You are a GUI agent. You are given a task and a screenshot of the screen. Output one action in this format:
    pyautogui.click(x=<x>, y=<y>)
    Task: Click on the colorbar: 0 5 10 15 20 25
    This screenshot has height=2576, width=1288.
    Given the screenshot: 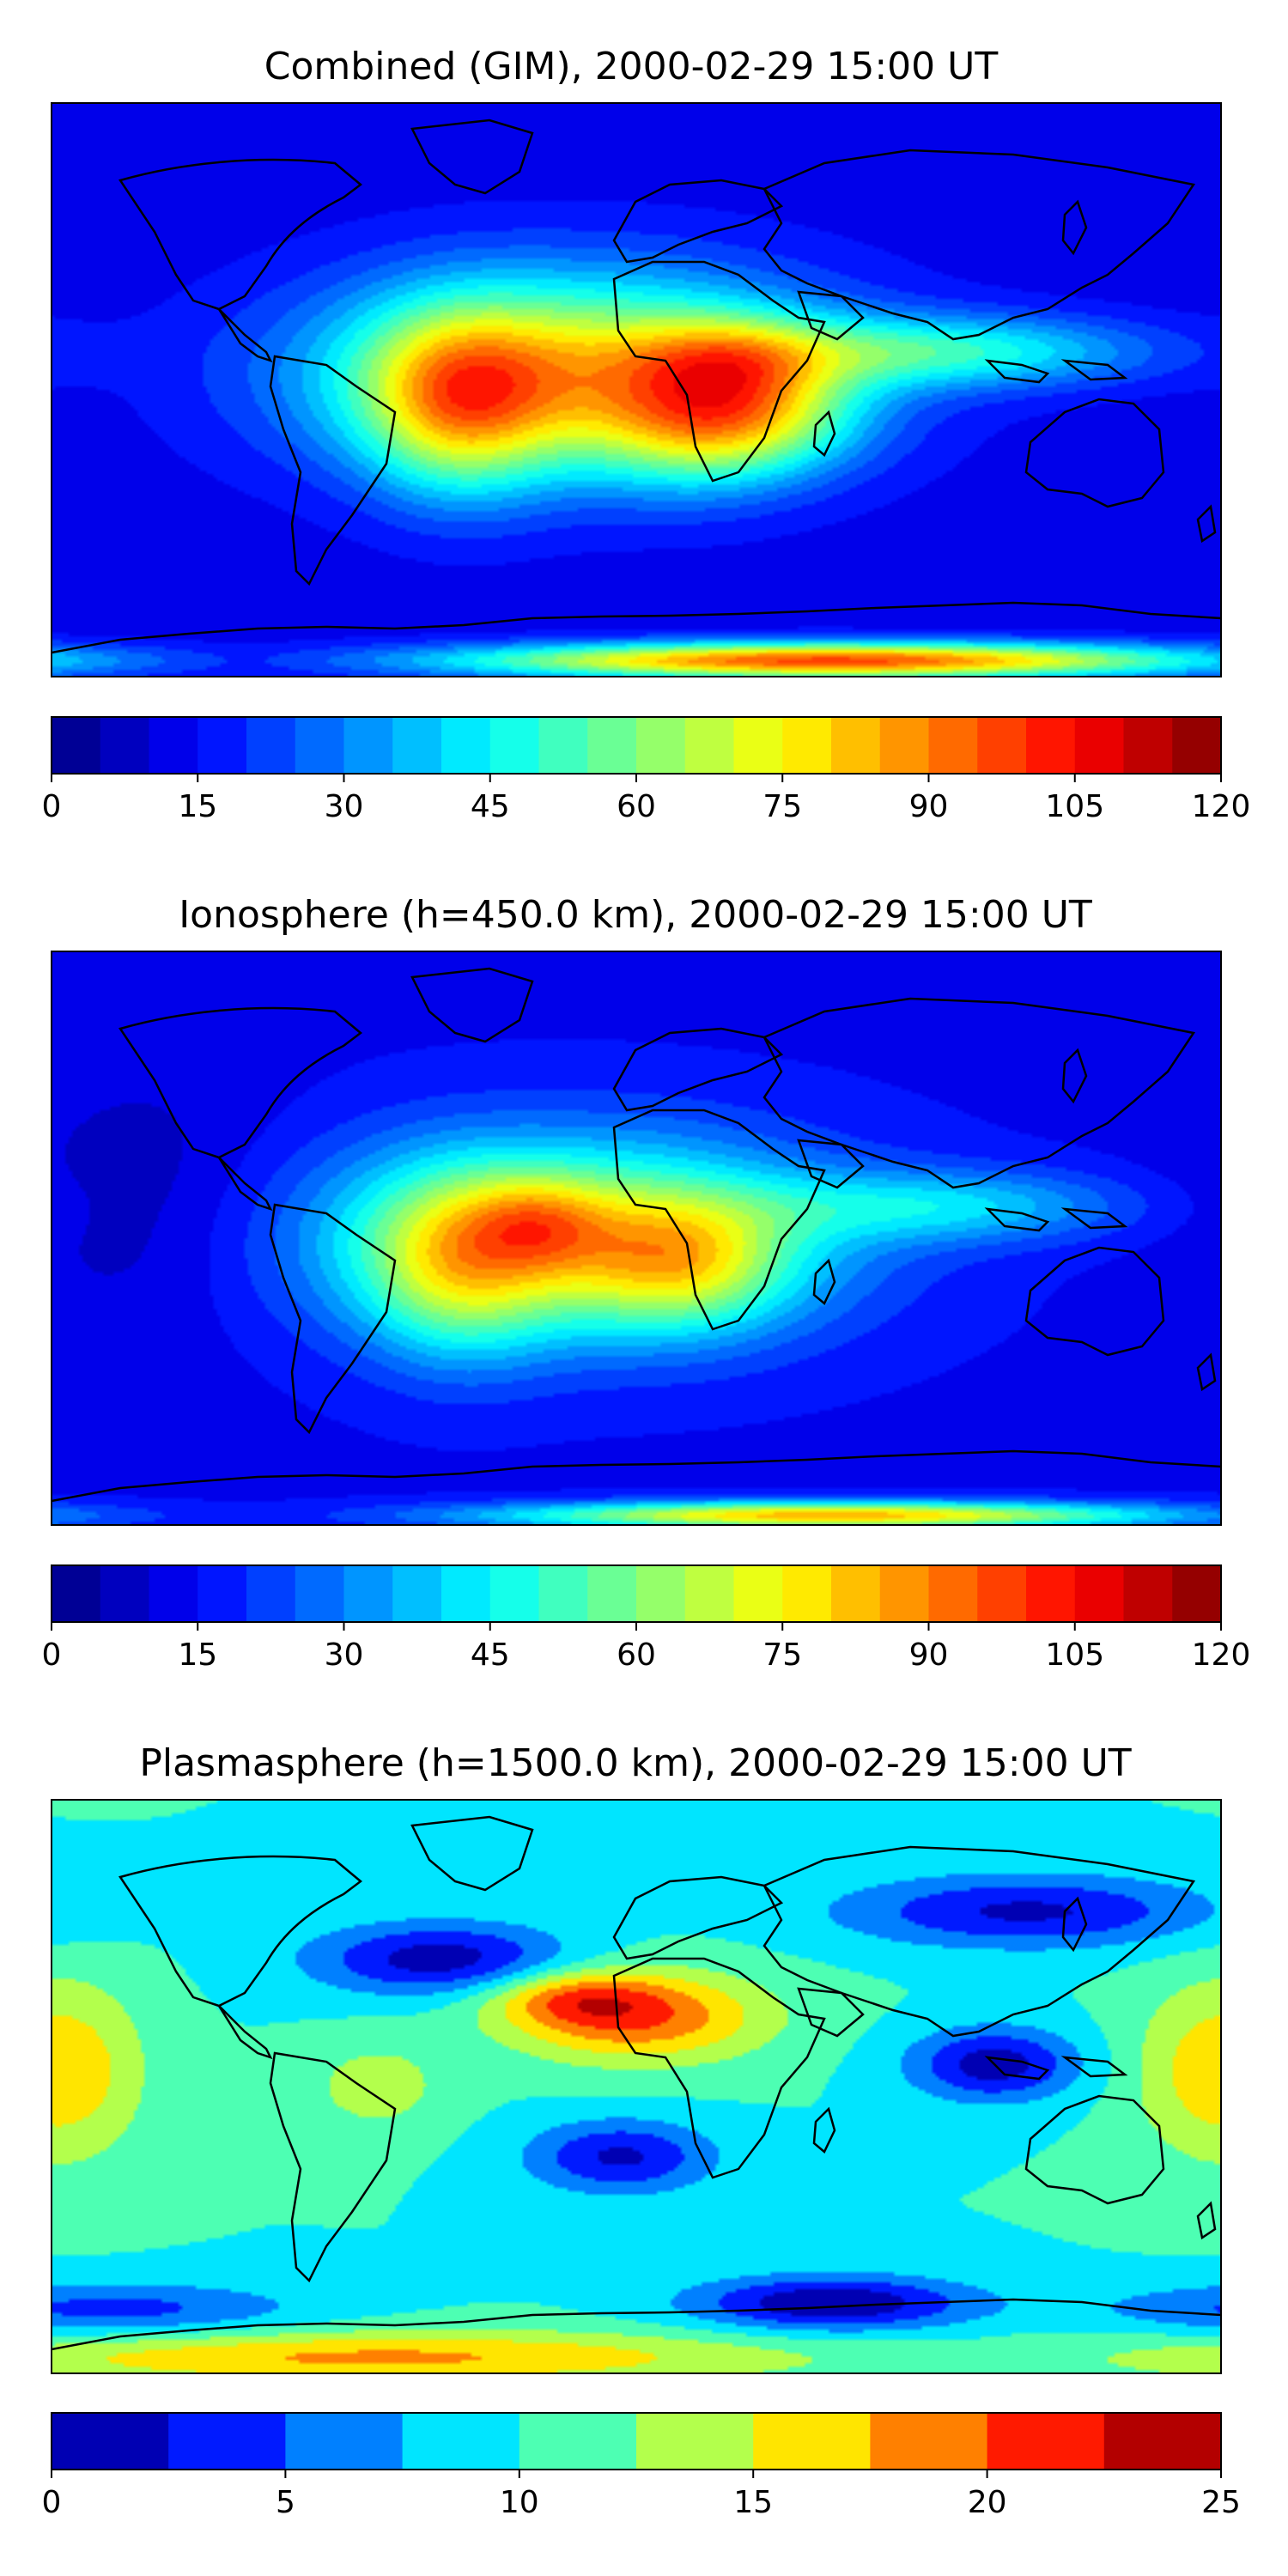 What is the action you would take?
    pyautogui.click(x=641, y=2466)
    